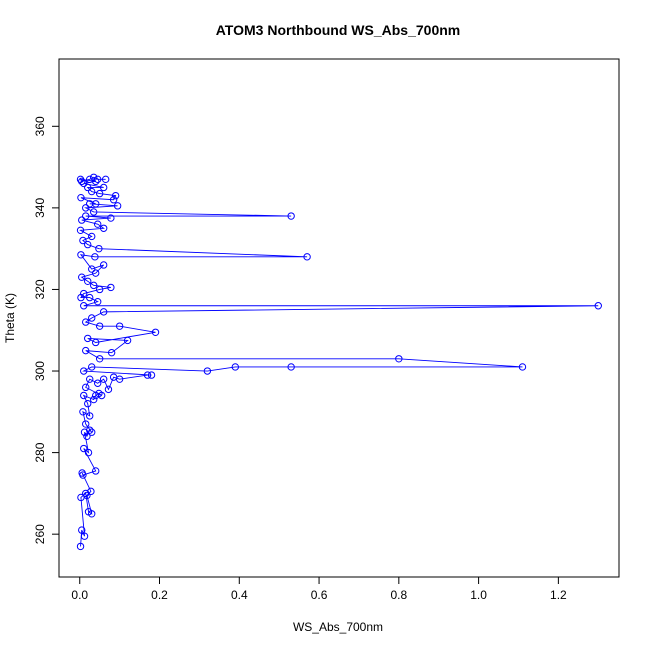 The height and width of the screenshot is (650, 650). Describe the element at coordinates (319, 595) in the screenshot. I see `x-tick-label: 0.6` at that location.